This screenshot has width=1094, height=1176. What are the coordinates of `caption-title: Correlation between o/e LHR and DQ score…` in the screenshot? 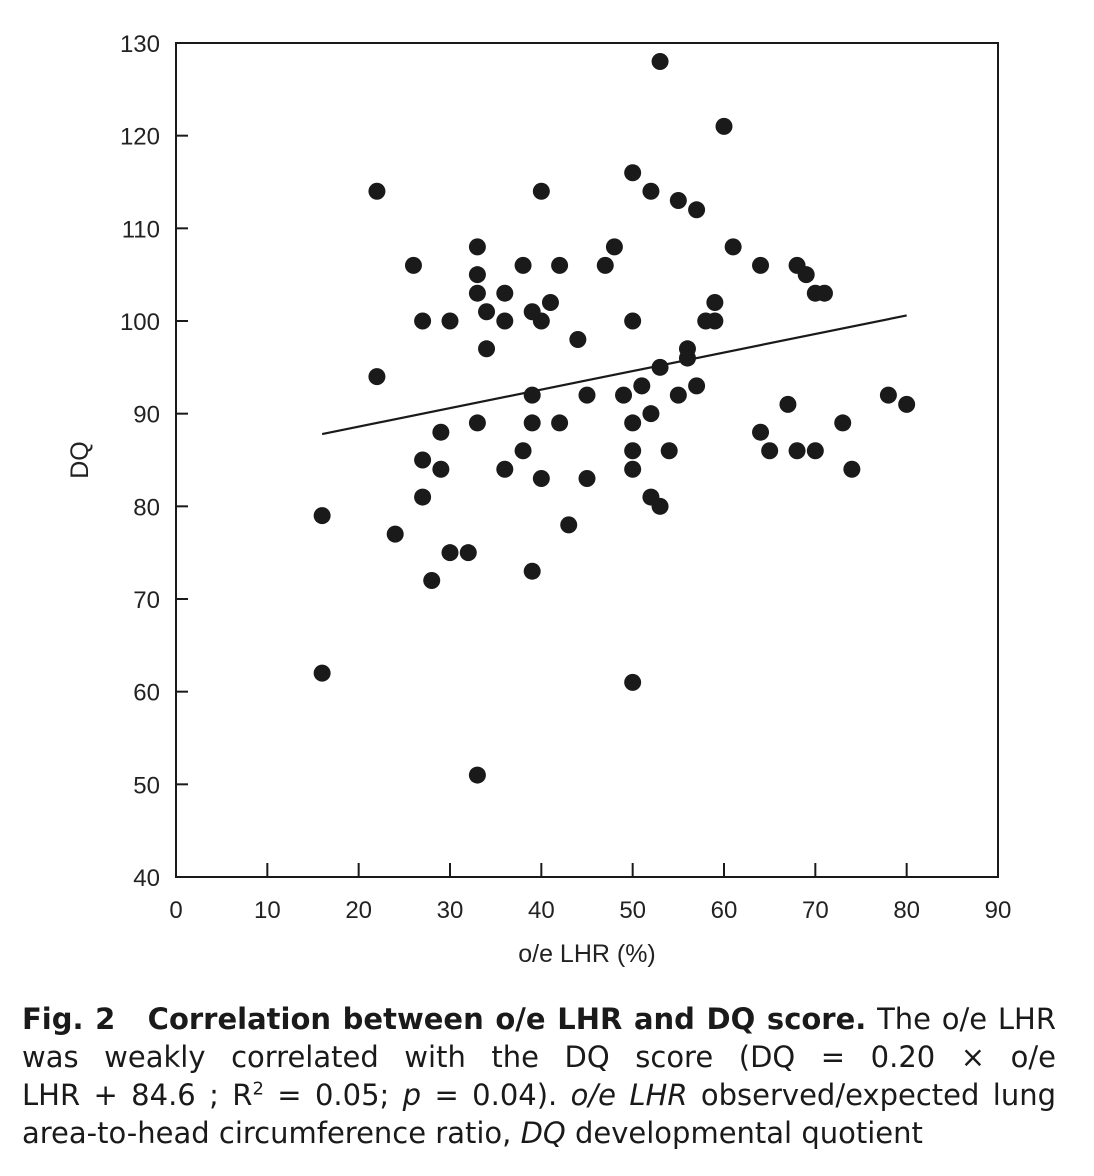 It's located at (507, 1019).